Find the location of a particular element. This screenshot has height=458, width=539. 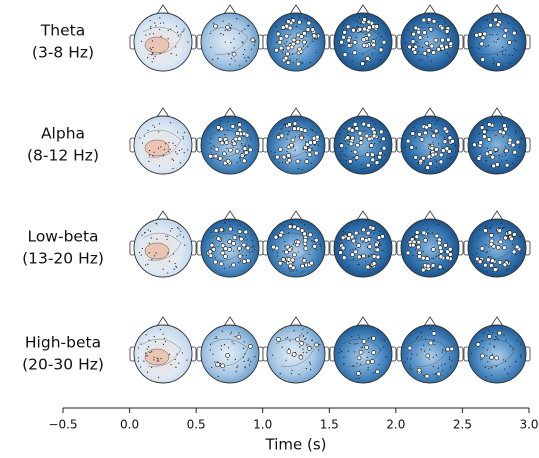

contour is located at coordinates (157, 148).